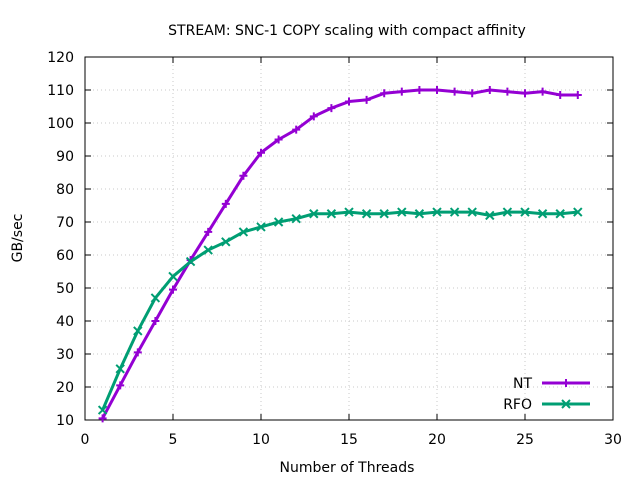  Describe the element at coordinates (65, 223) in the screenshot. I see `y-tick-label: 70` at that location.